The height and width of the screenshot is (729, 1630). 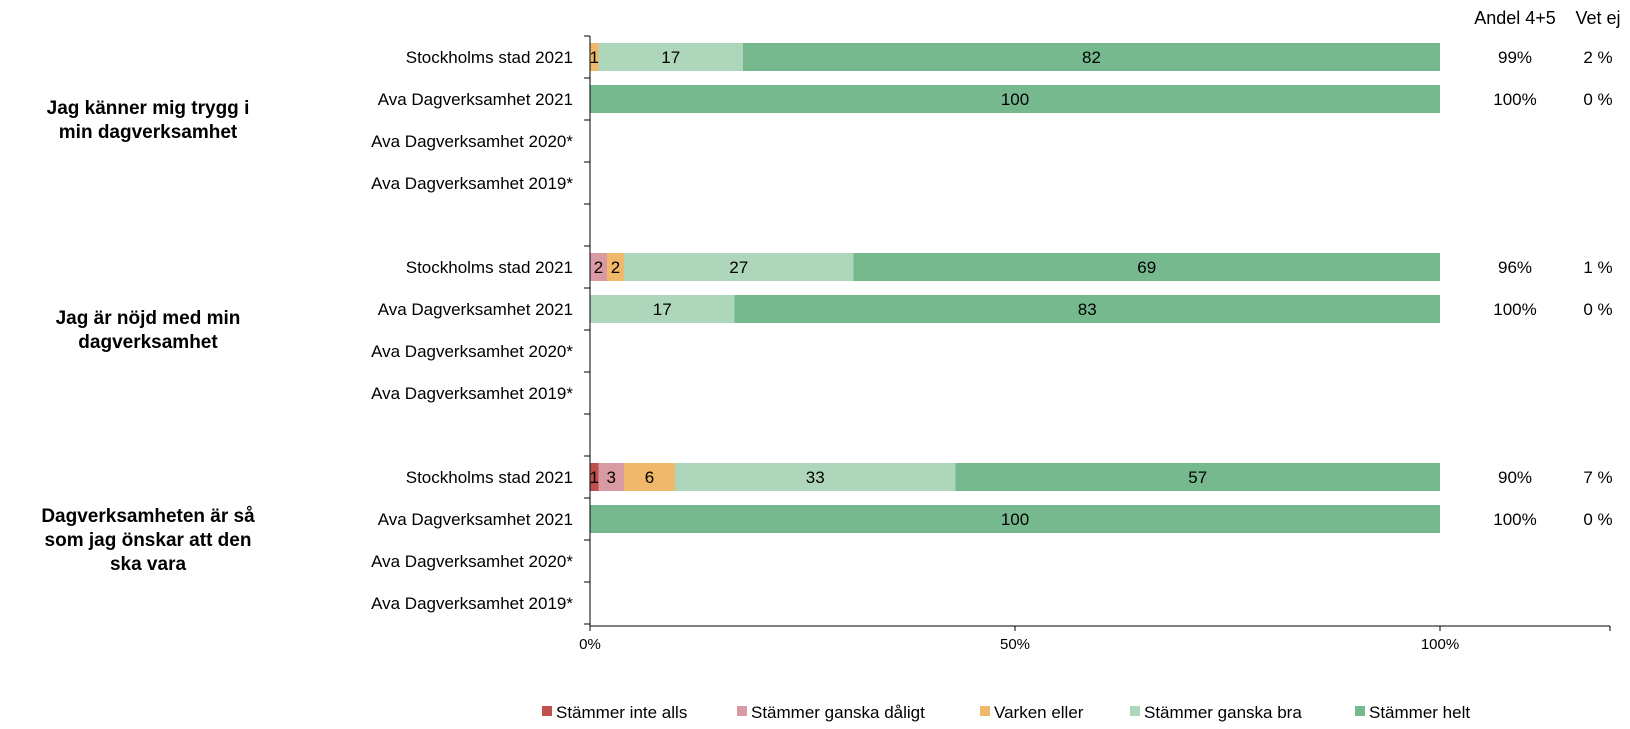 What do you see at coordinates (1597, 57) in the screenshot?
I see `vet-ej-value: 2 %` at bounding box center [1597, 57].